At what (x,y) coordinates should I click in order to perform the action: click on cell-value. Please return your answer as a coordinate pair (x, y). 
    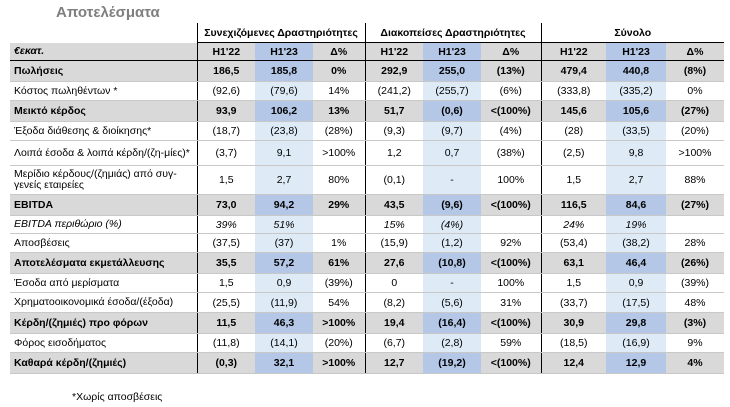
    Looking at the image, I should click on (695, 224).